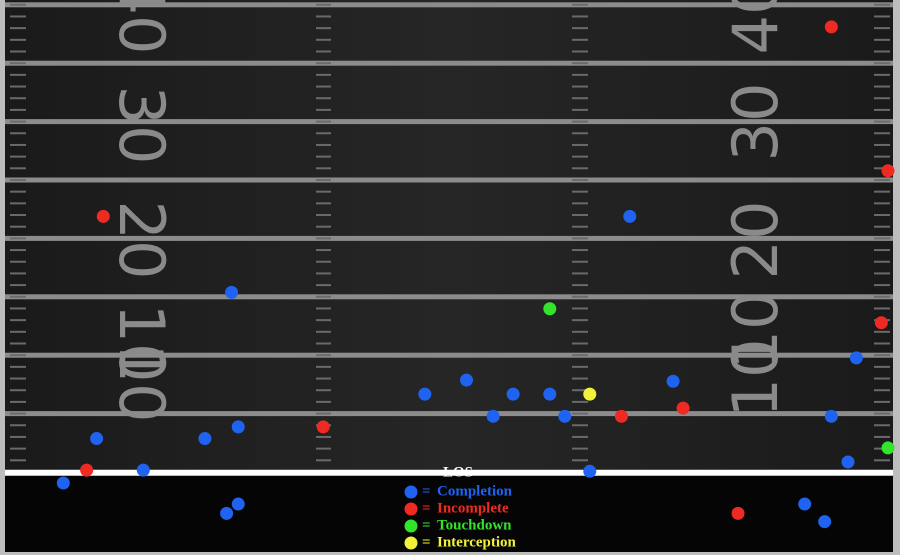 The image size is (900, 555). Describe the element at coordinates (458, 472) in the screenshot. I see `los-label: LOS` at that location.